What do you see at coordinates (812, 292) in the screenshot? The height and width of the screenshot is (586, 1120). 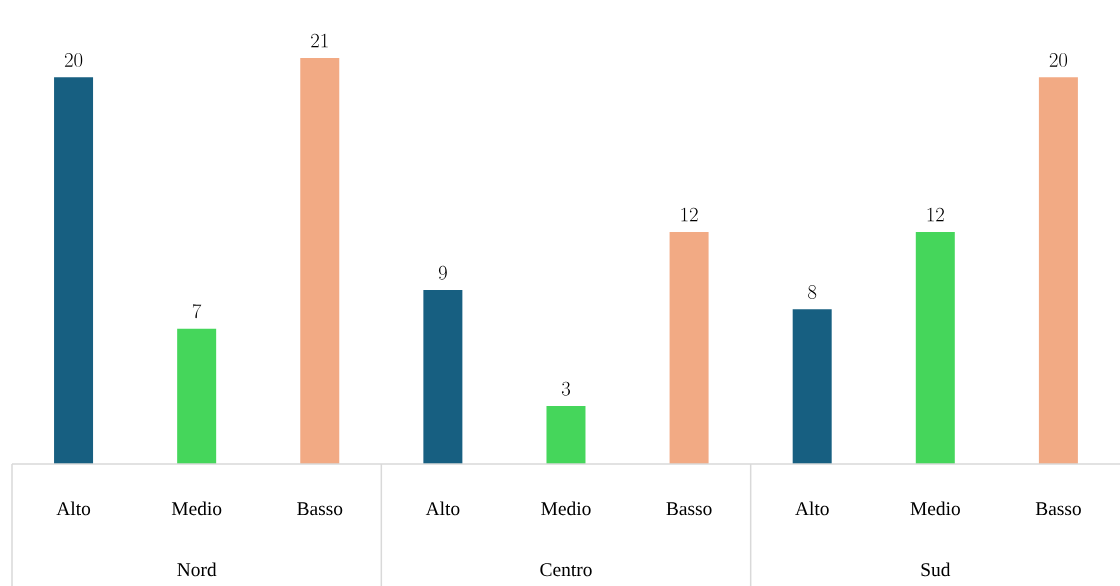 I see `data-label: 8` at bounding box center [812, 292].